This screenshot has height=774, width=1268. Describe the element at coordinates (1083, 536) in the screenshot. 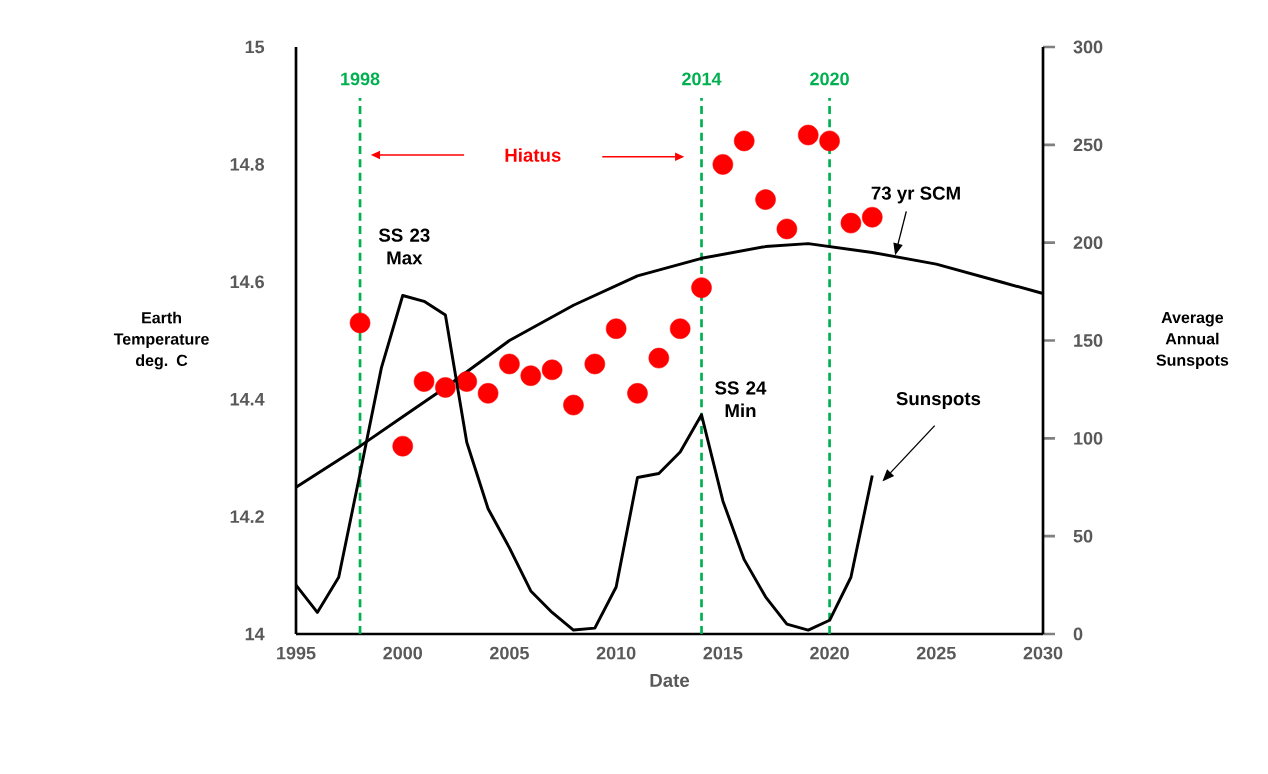

I see `y2-tick-label: 50` at that location.